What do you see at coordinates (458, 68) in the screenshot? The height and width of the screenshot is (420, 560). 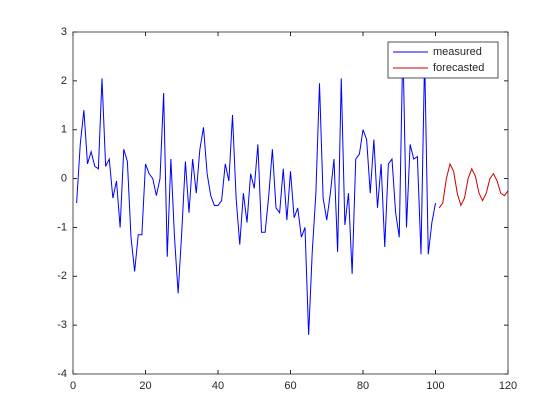 I see `legend-label: forecasted` at bounding box center [458, 68].